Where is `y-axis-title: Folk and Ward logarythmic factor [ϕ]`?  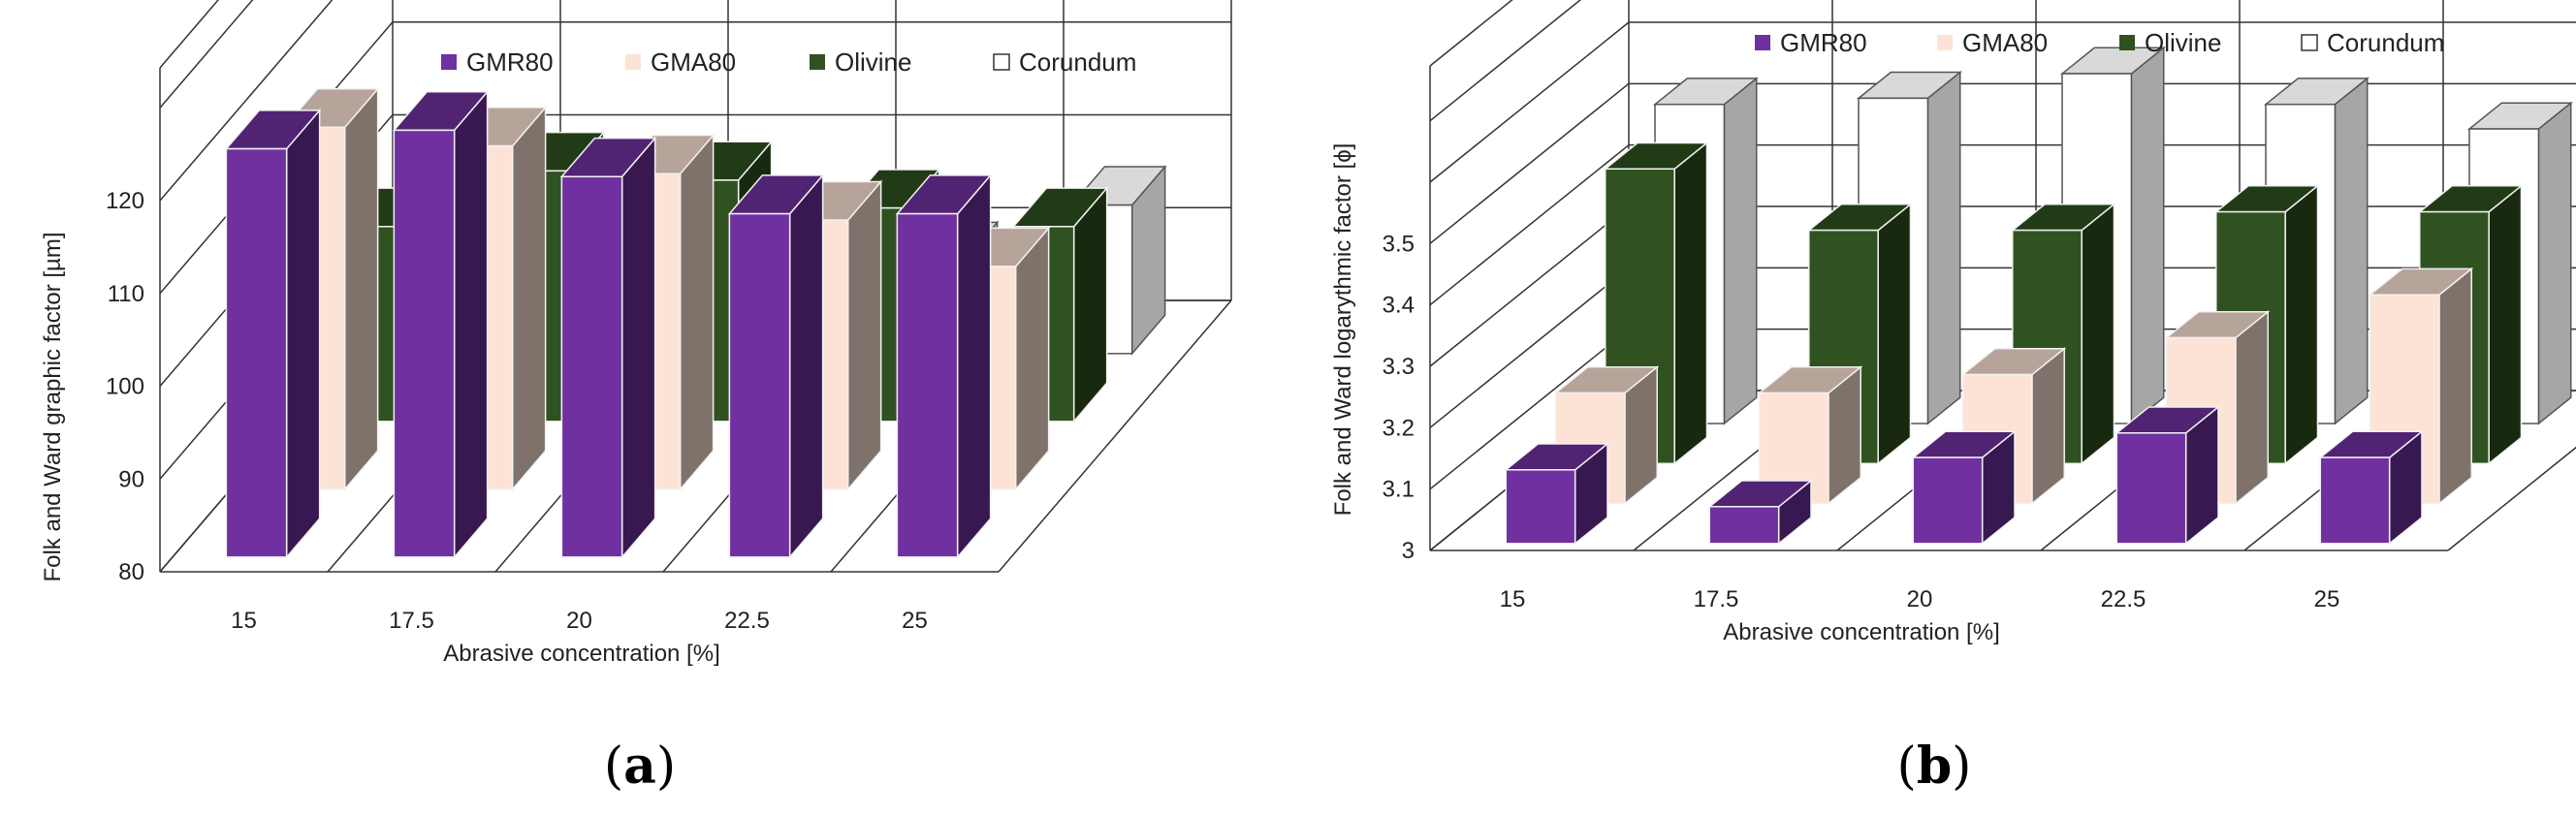
y-axis-title: Folk and Ward logarythmic factor [ϕ] is located at coordinates (1343, 330).